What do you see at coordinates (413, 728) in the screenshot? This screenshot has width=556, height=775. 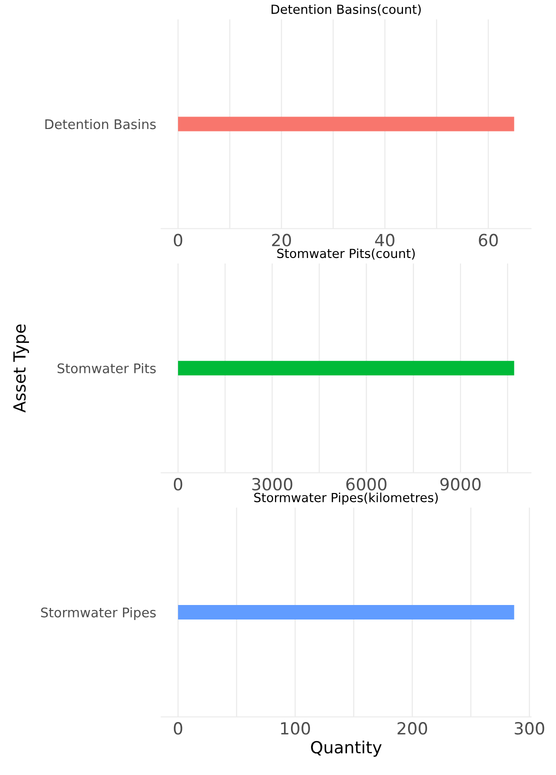 I see `x-tick-label: 200` at bounding box center [413, 728].